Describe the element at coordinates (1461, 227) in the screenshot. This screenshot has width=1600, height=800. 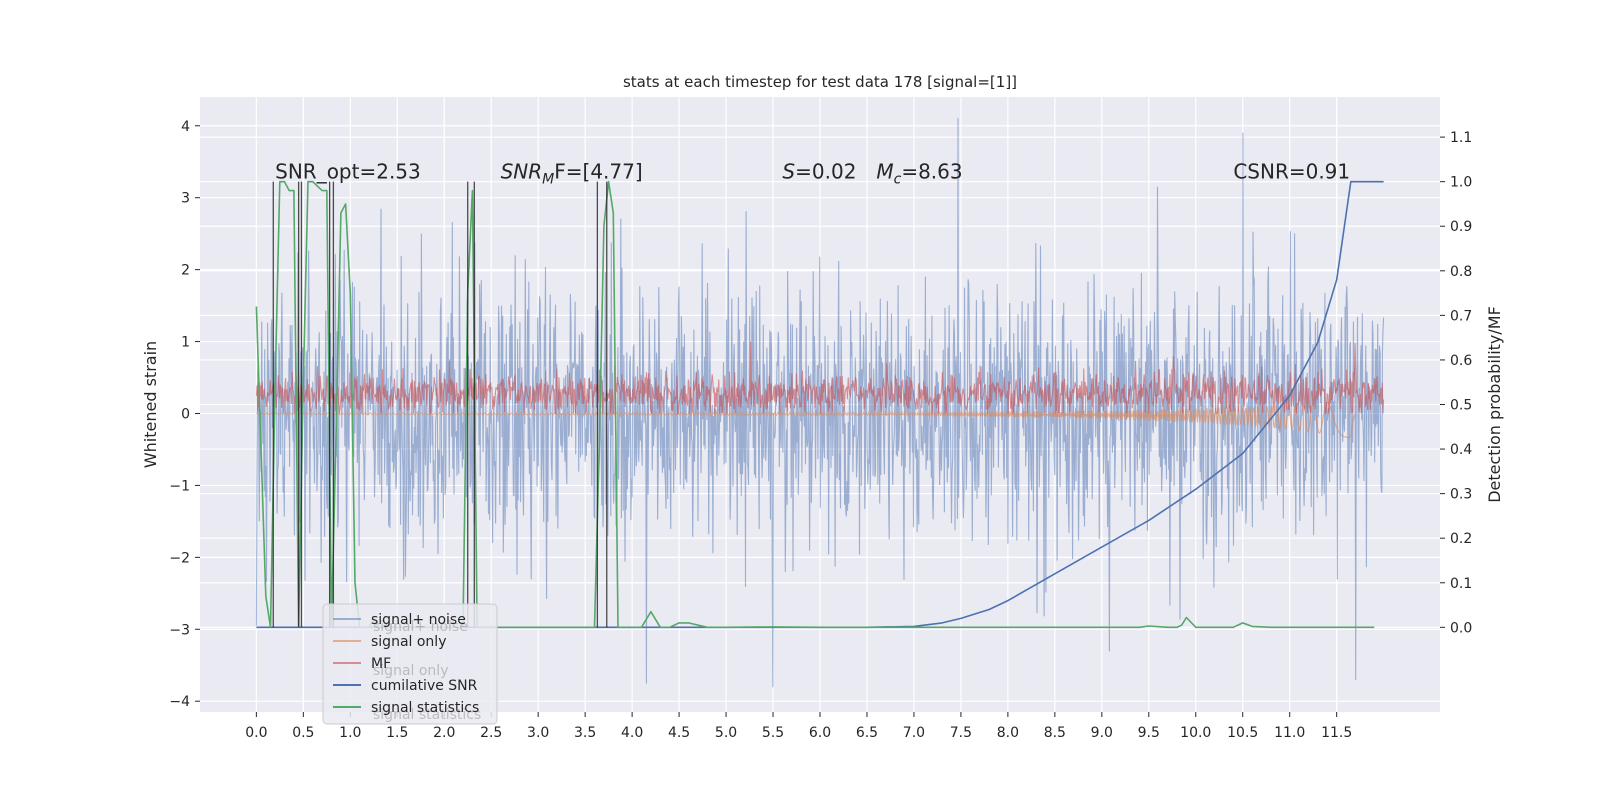
I see `y-right-tick-label: 0.9` at that location.